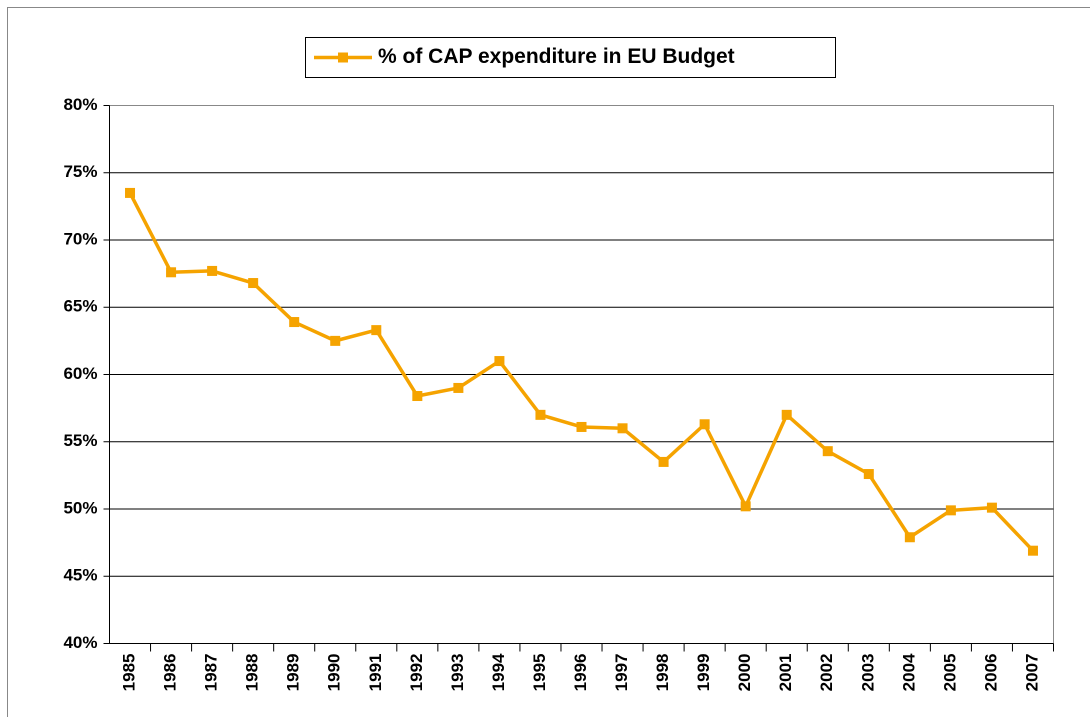 This screenshot has width=1090, height=717. What do you see at coordinates (80, 306) in the screenshot?
I see `y-tick-label: 65%` at bounding box center [80, 306].